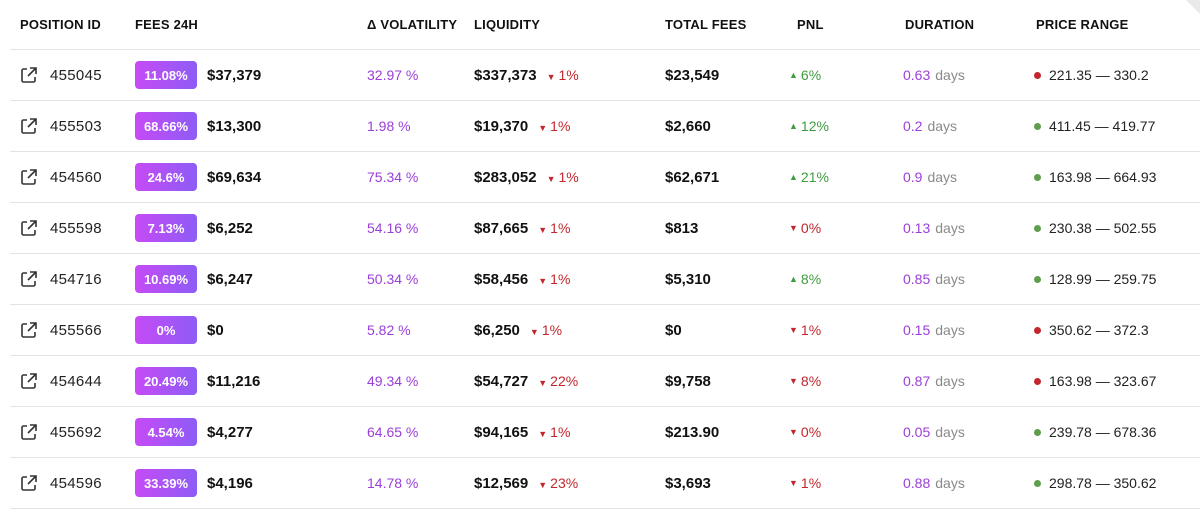 The height and width of the screenshot is (518, 1200). I want to click on header-fees-24h: FEES 24H, so click(167, 24).